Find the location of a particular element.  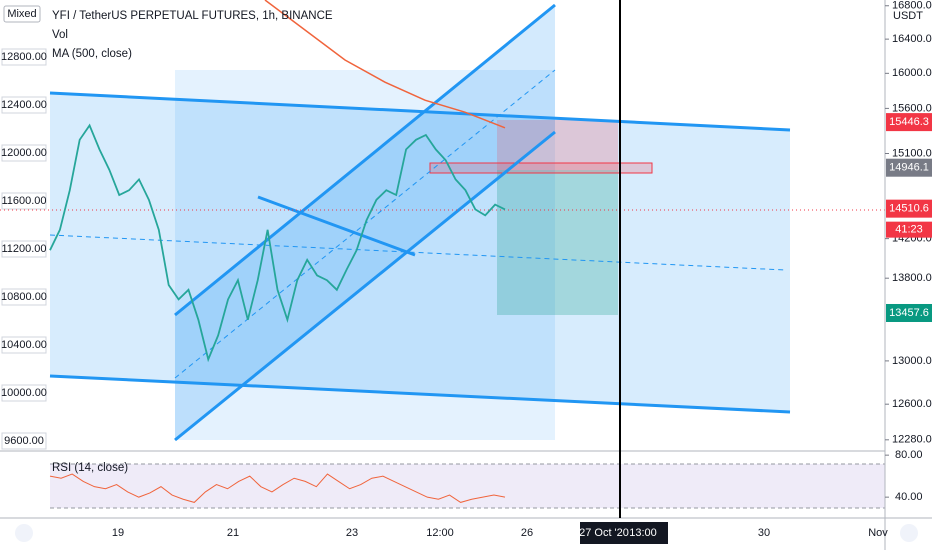

x-tick-label: 23 is located at coordinates (352, 533).